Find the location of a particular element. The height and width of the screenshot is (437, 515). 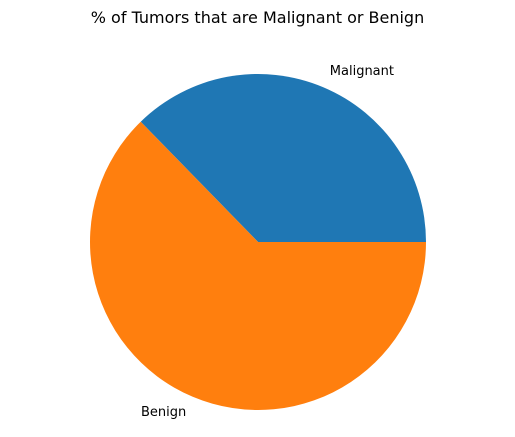

pie-label-benign: Benign is located at coordinates (163, 412).